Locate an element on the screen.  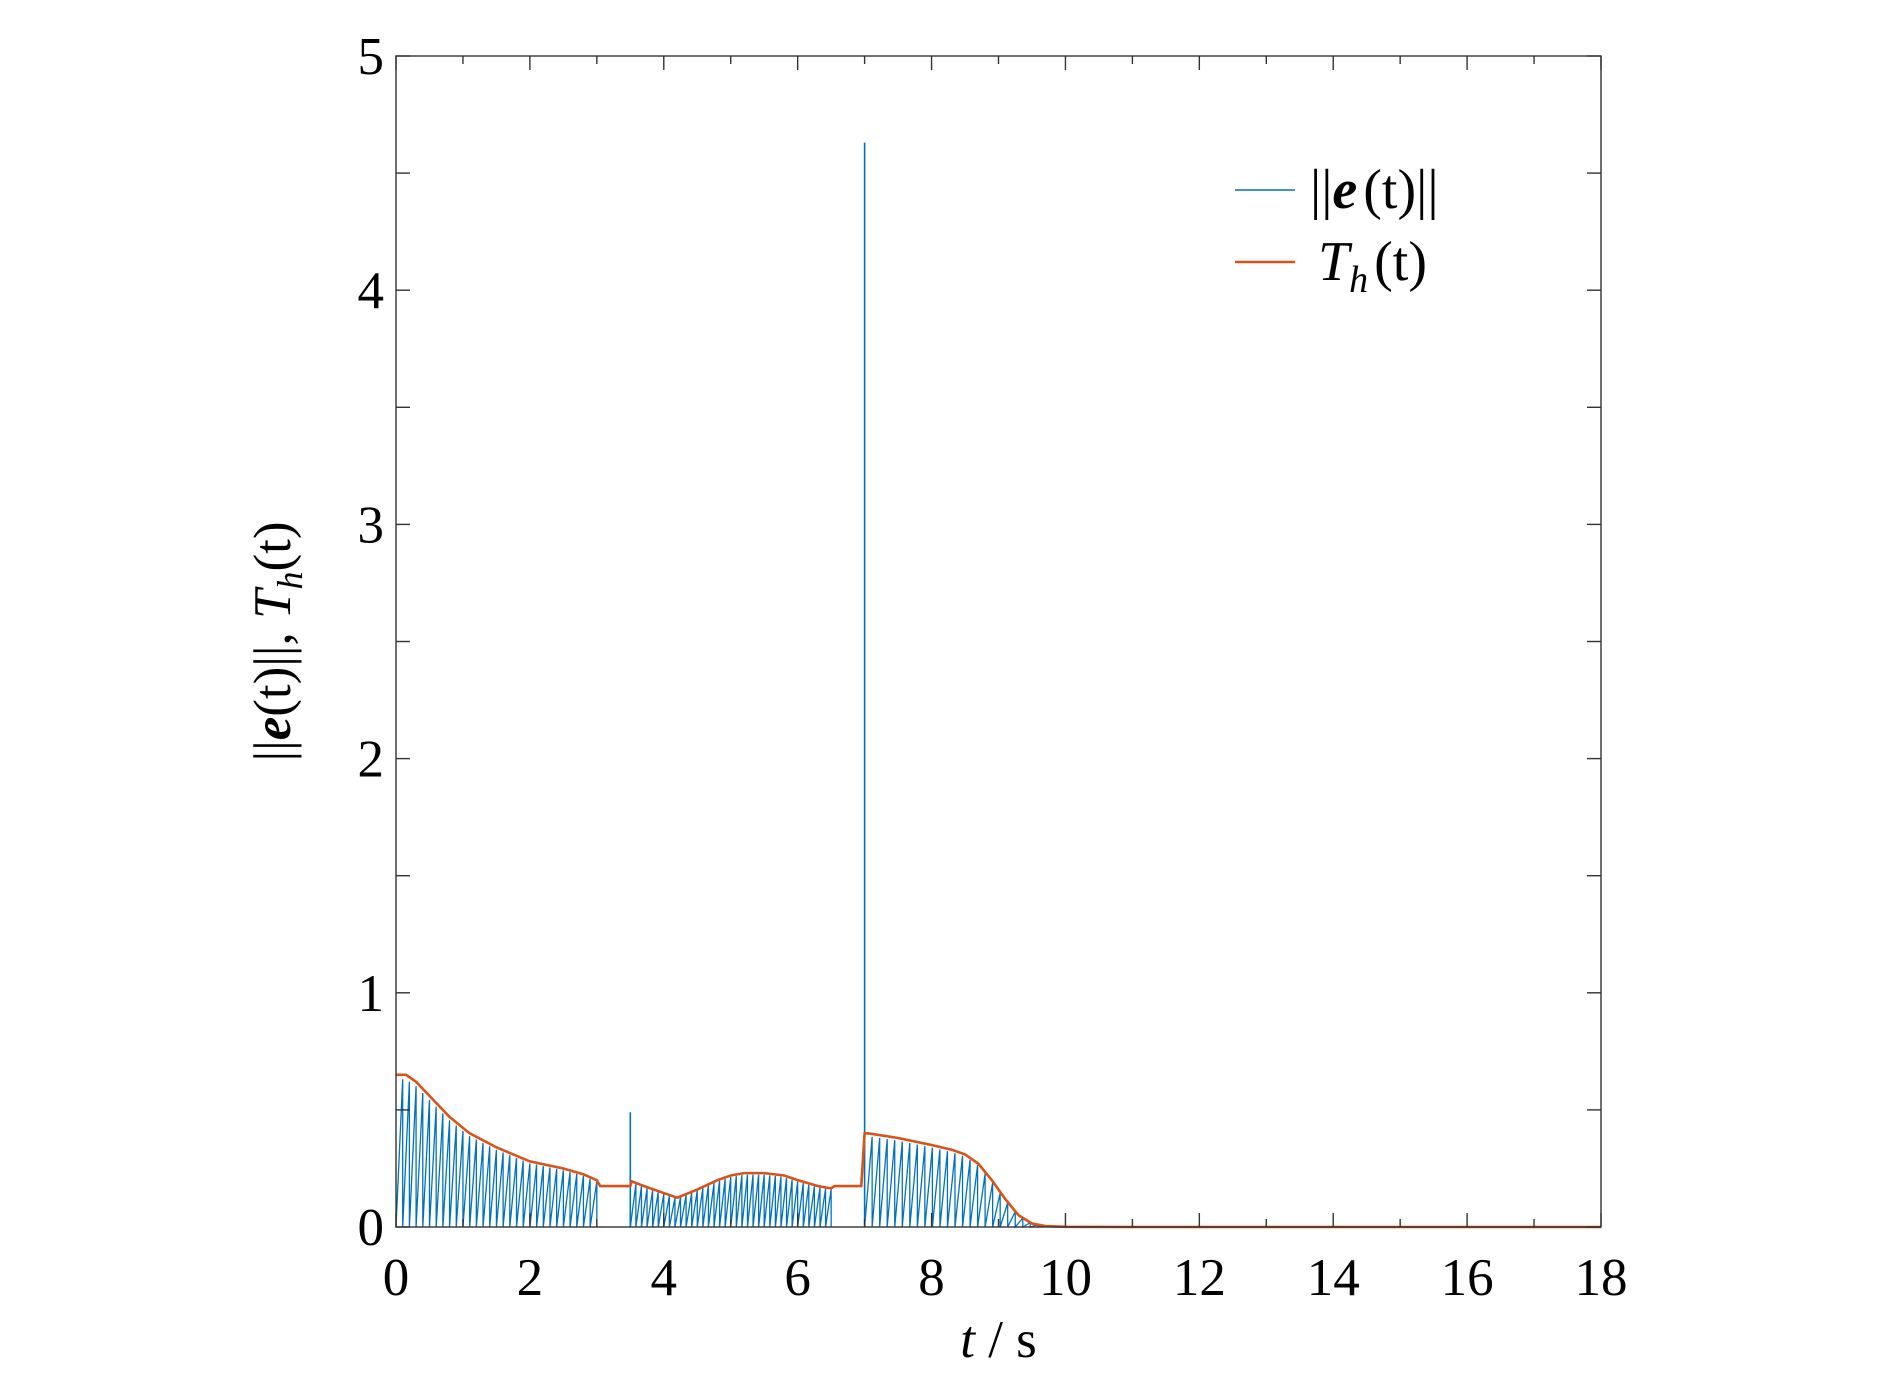
x-tick-label: 0 is located at coordinates (396, 1278).